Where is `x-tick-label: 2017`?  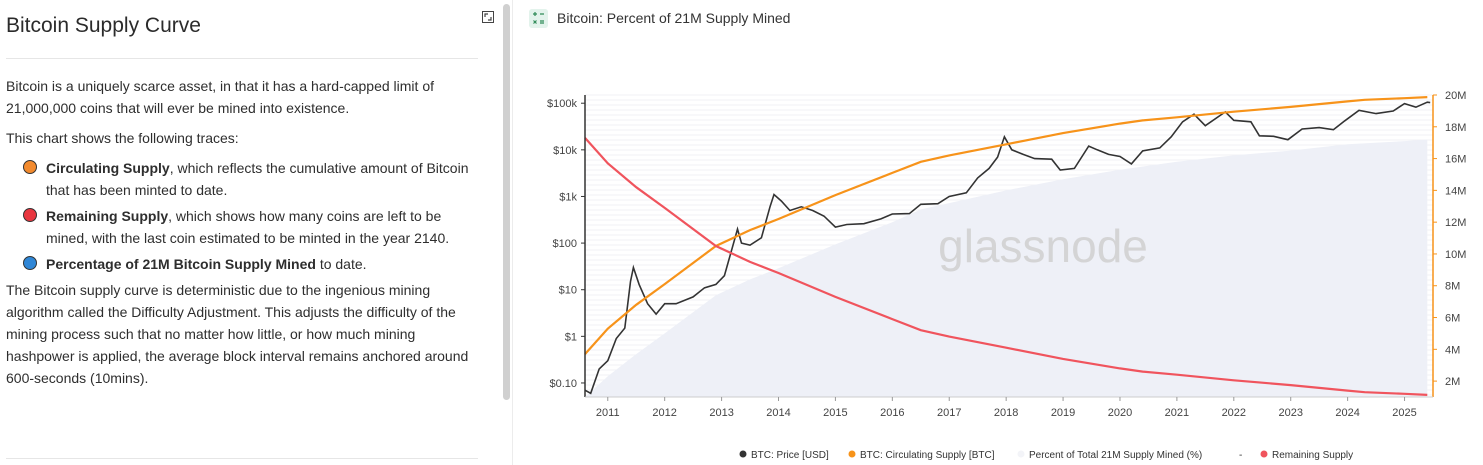
x-tick-label: 2017 is located at coordinates (949, 413).